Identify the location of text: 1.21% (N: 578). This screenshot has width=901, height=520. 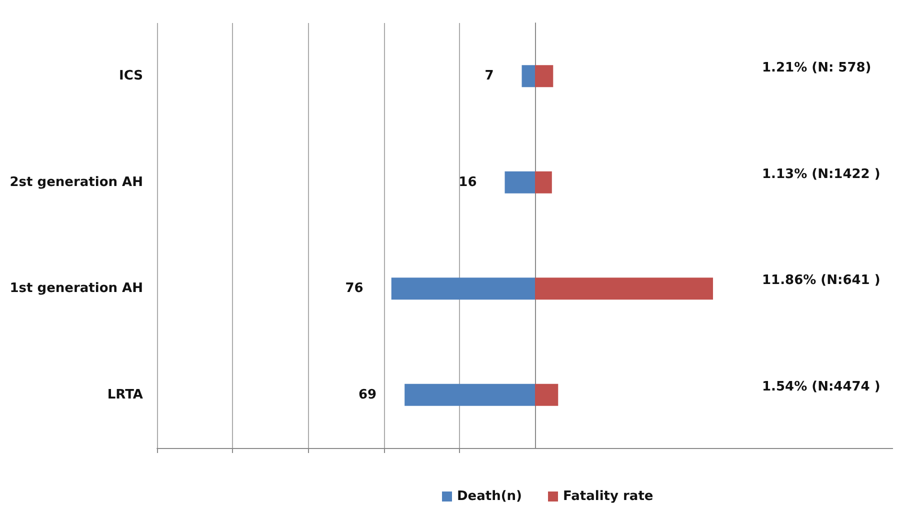
(817, 68).